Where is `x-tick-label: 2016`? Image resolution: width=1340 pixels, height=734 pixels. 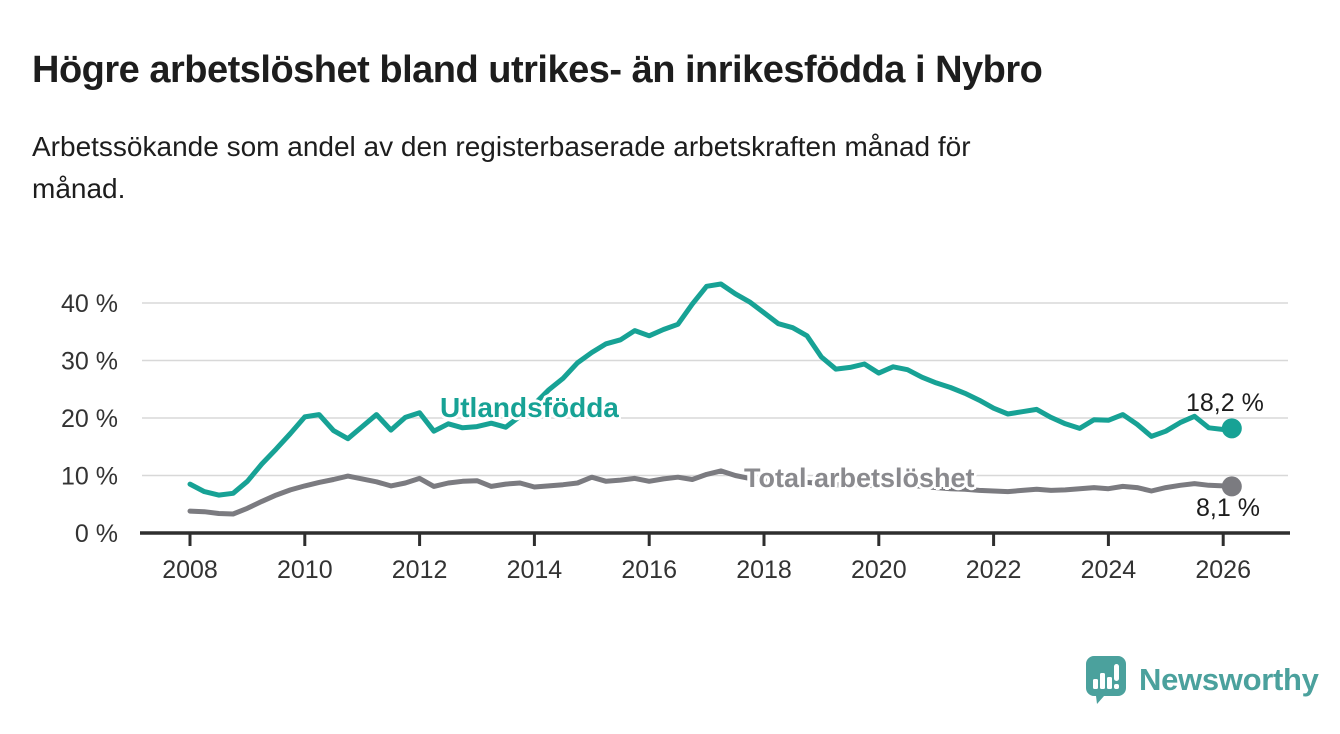
x-tick-label: 2016 is located at coordinates (649, 570).